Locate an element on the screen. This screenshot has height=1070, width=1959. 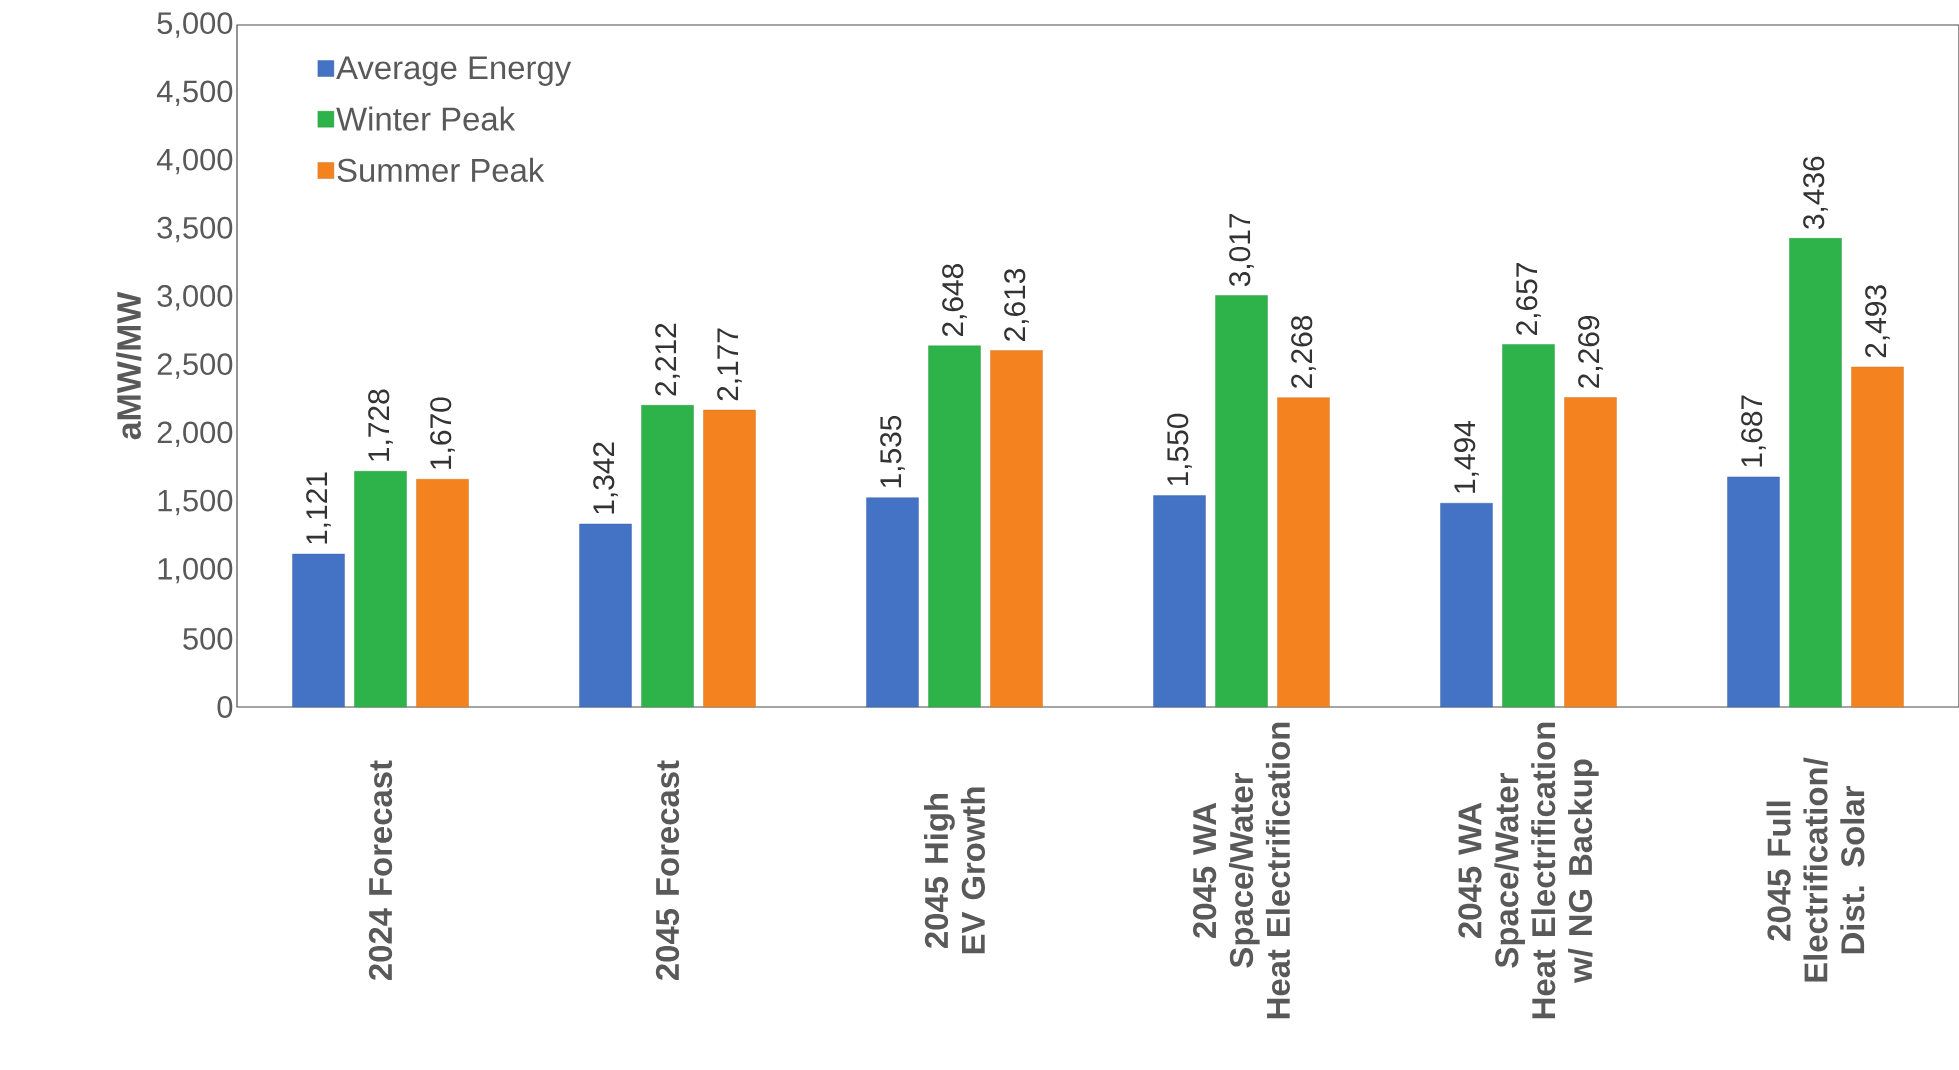
data-label: 3,017 is located at coordinates (1241, 250).